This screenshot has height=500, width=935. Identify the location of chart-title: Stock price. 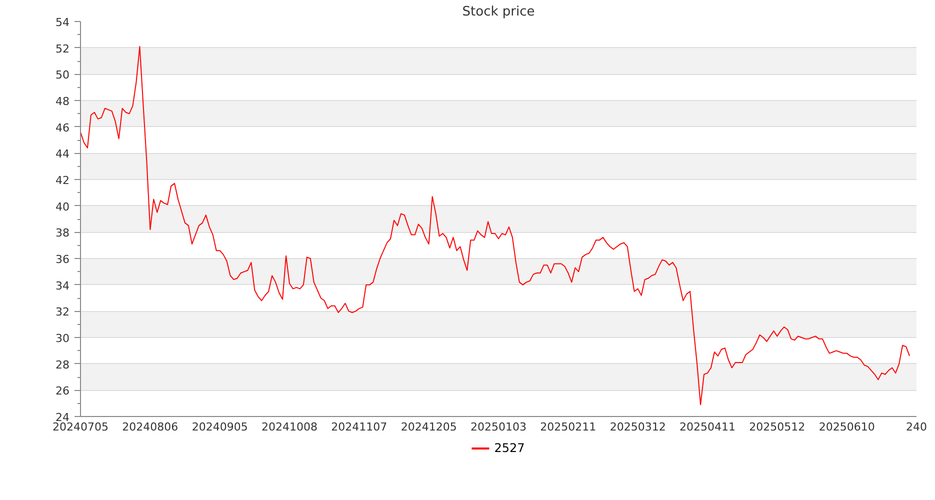
(498, 12).